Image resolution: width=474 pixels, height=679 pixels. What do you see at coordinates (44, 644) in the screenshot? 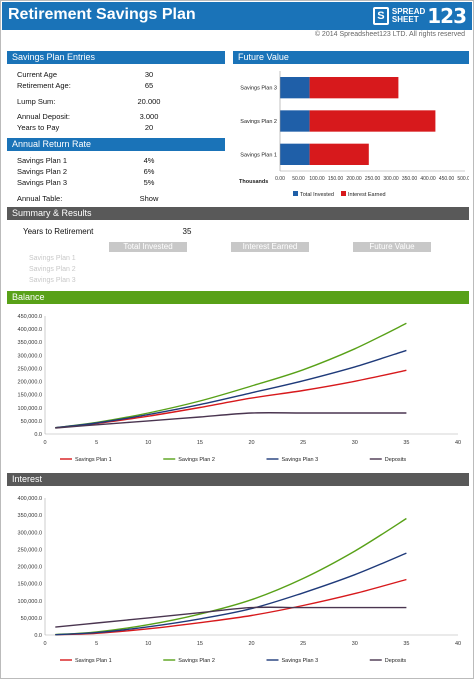
I see `interest-x-tick-0: 0` at bounding box center [44, 644].